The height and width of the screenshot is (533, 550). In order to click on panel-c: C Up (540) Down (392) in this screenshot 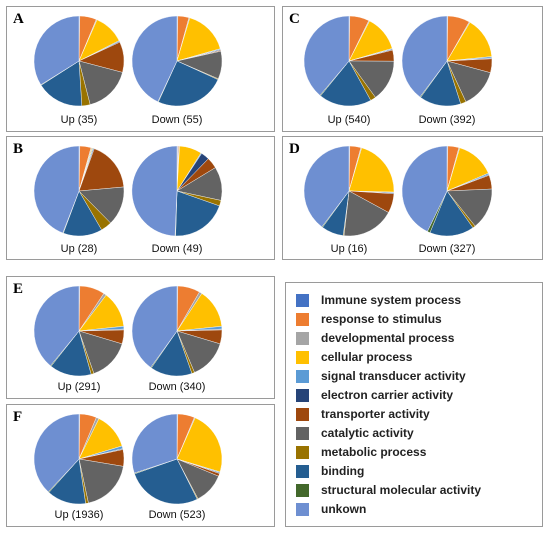, I will do `click(412, 69)`.